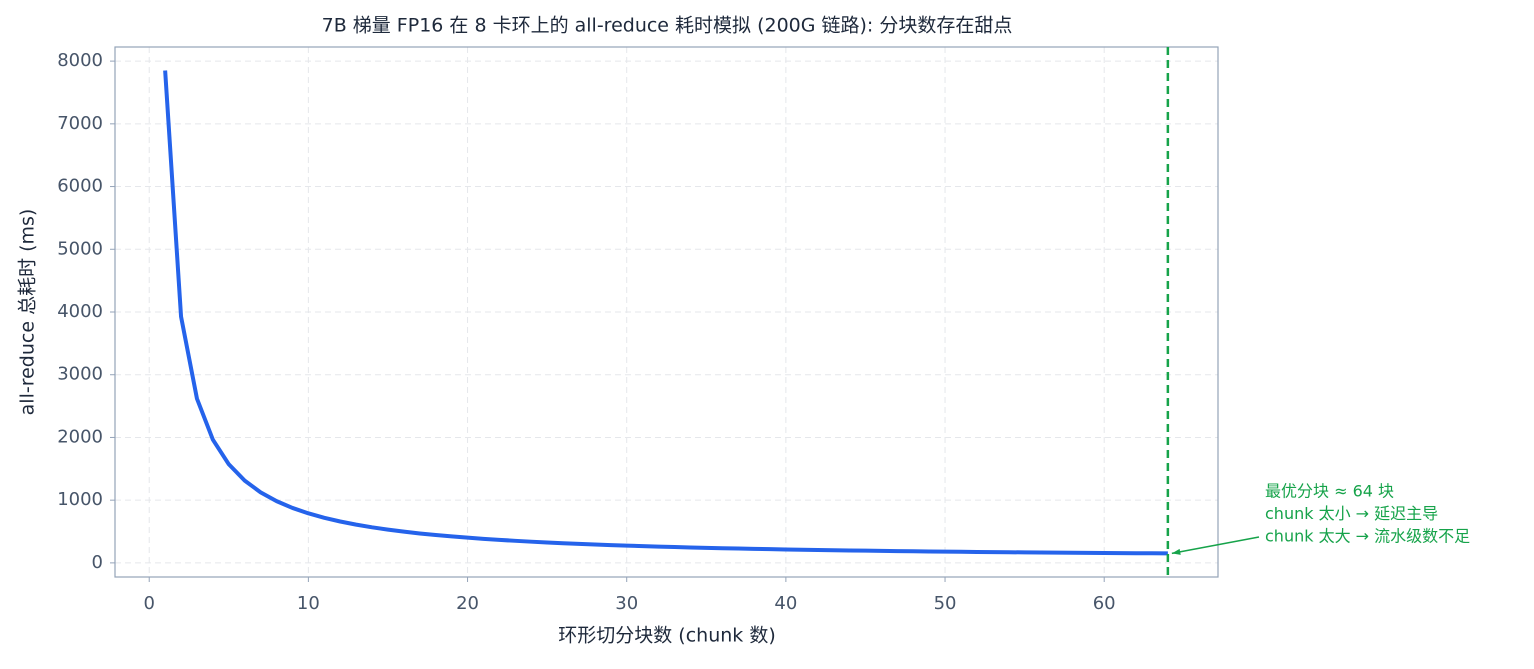 This screenshot has height=669, width=1534. Describe the element at coordinates (80, 311) in the screenshot. I see `y-tick-label: 4000` at that location.